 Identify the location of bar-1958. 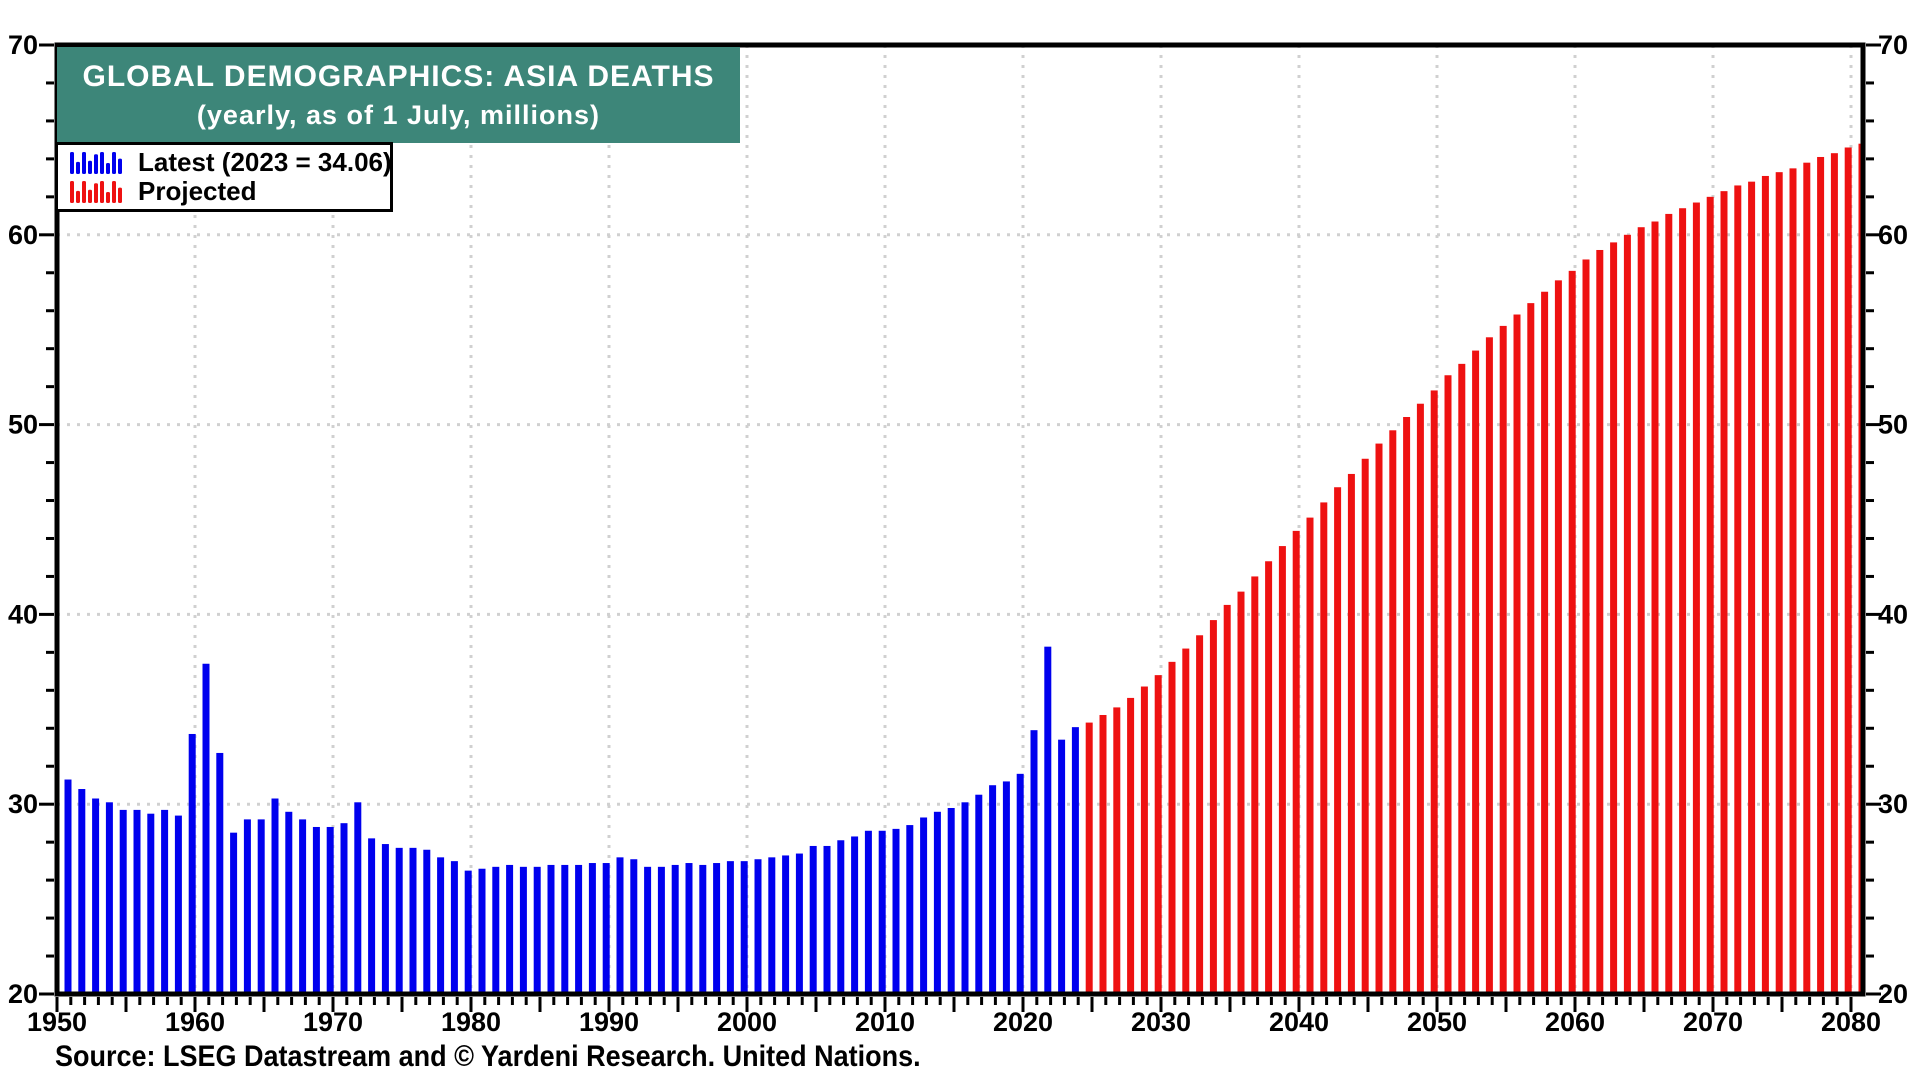
(178, 904).